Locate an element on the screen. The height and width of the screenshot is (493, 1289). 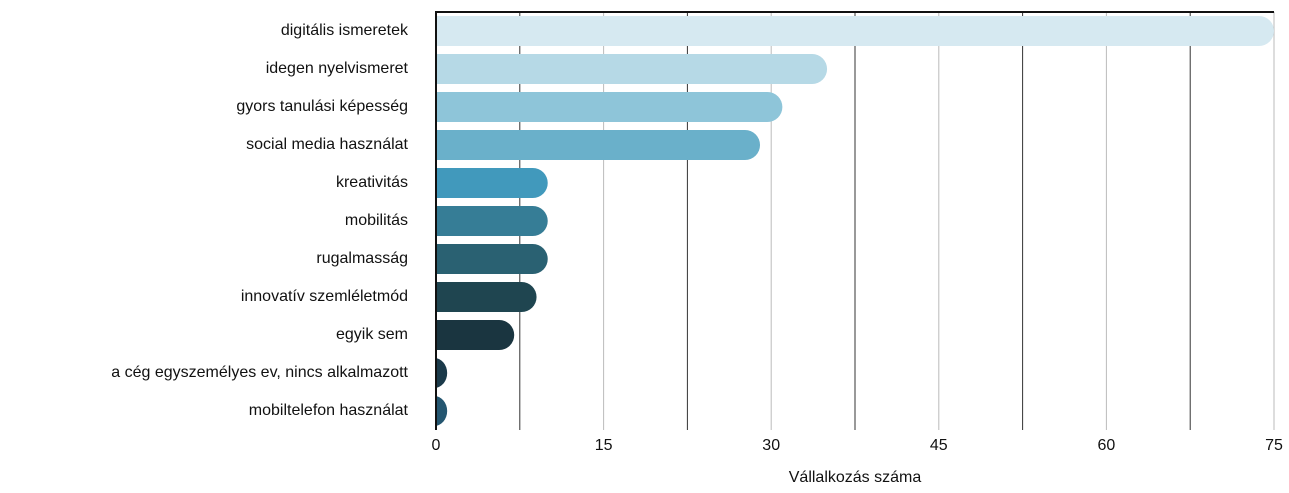
x-tick-label: 45 is located at coordinates (939, 445).